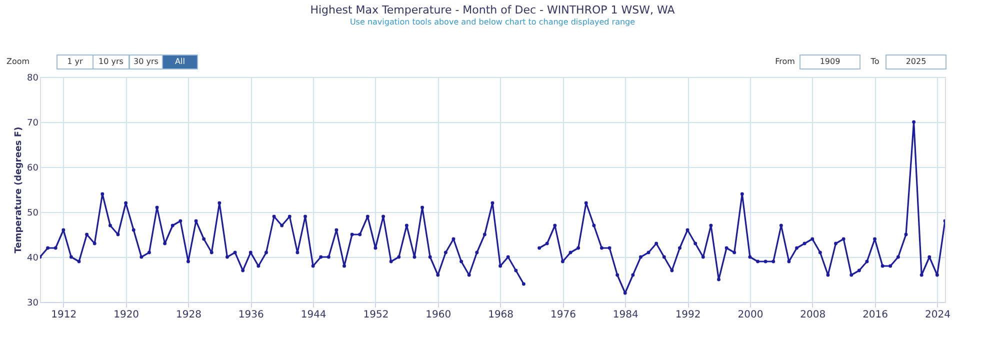  Describe the element at coordinates (785, 61) in the screenshot. I see `text: From` at that location.